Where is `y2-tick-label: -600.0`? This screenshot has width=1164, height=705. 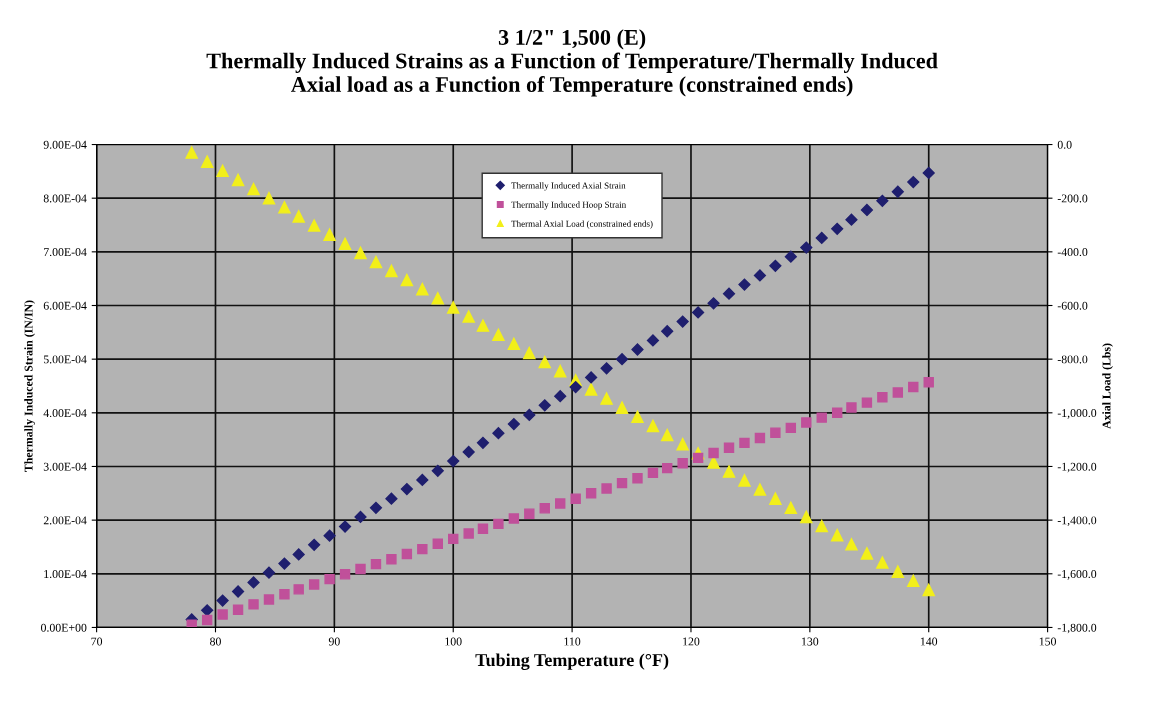 y2-tick-label: -600.0 is located at coordinates (1072, 305).